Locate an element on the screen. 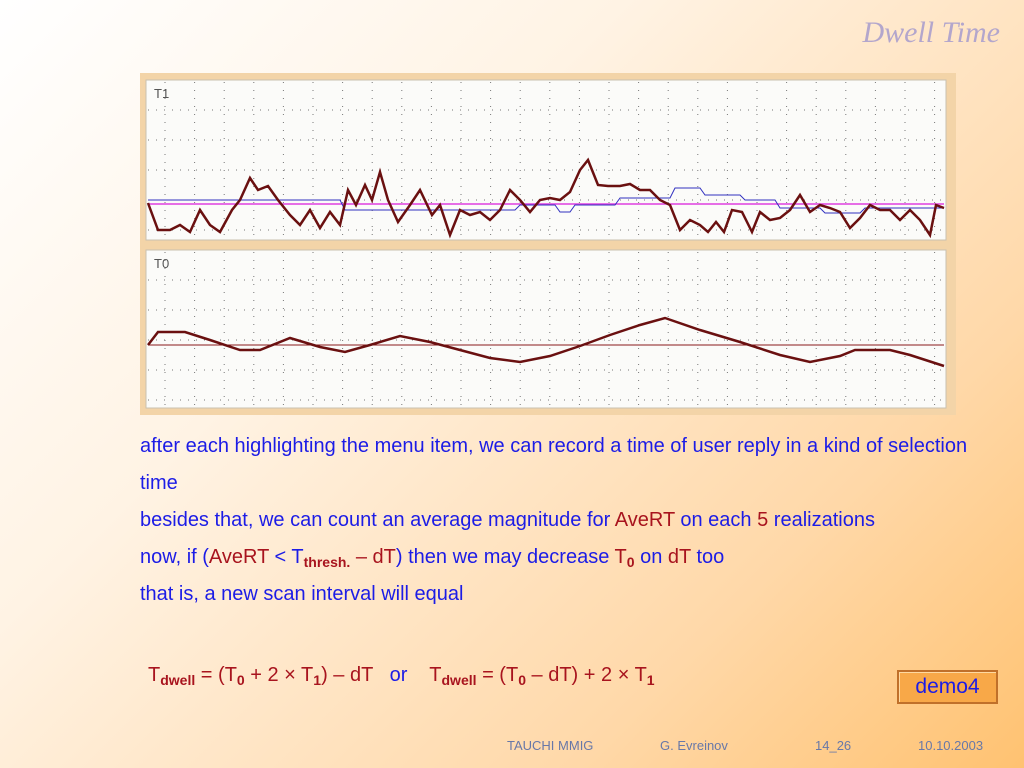 Image resolution: width=1024 pixels, height=768 pixels. t1-trace is located at coordinates (545, 198).